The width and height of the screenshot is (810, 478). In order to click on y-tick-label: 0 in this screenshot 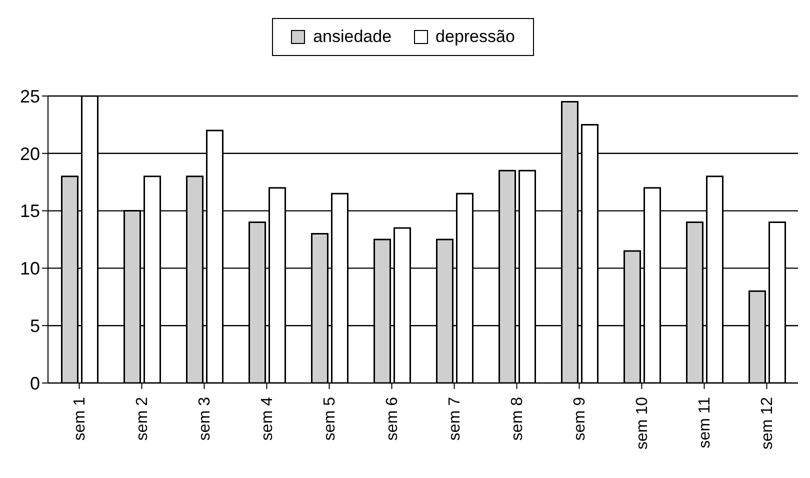, I will do `click(35, 383)`.